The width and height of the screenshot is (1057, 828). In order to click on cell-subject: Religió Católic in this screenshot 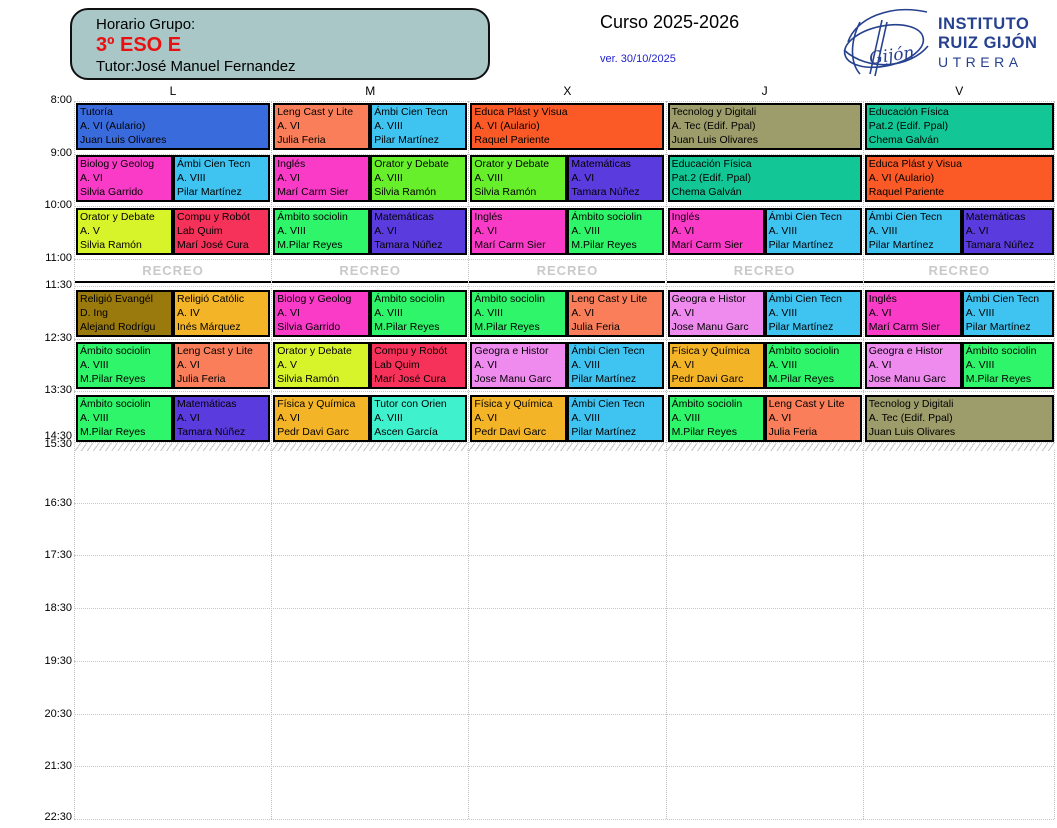, I will do `click(211, 299)`.